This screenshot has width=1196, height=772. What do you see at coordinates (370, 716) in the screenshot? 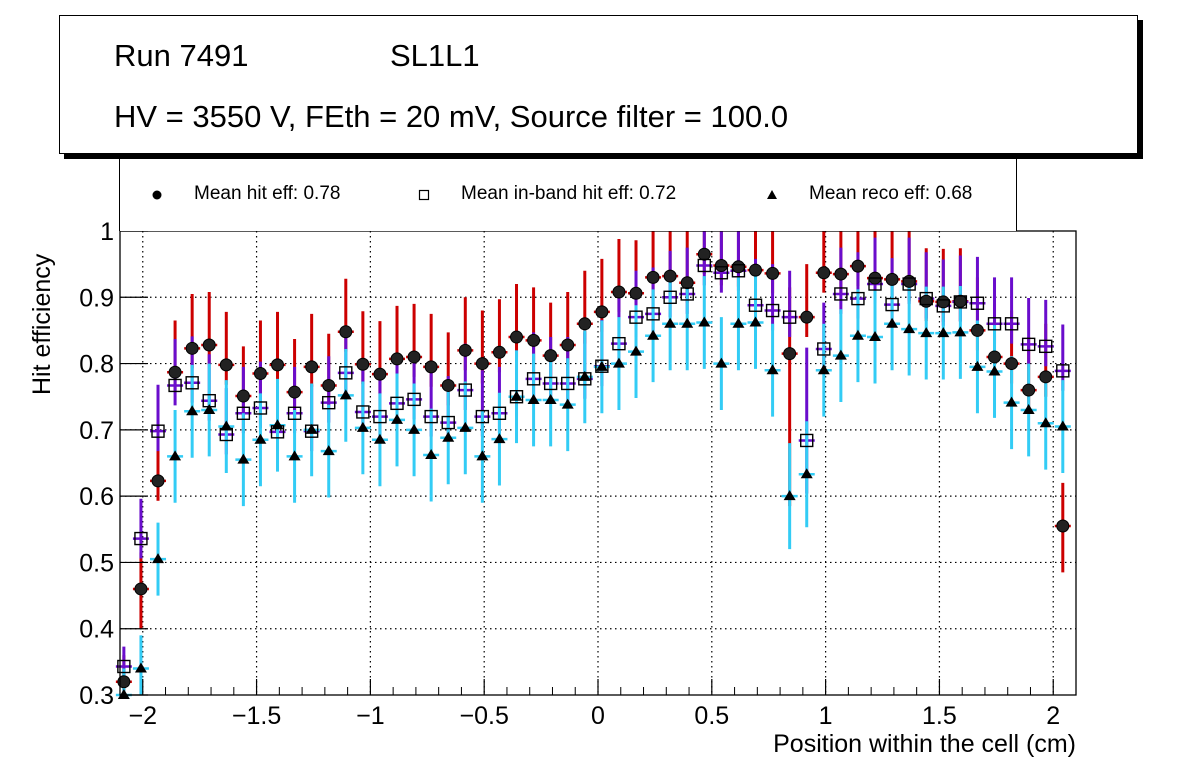
I see `x-tick-label: −1` at bounding box center [370, 716].